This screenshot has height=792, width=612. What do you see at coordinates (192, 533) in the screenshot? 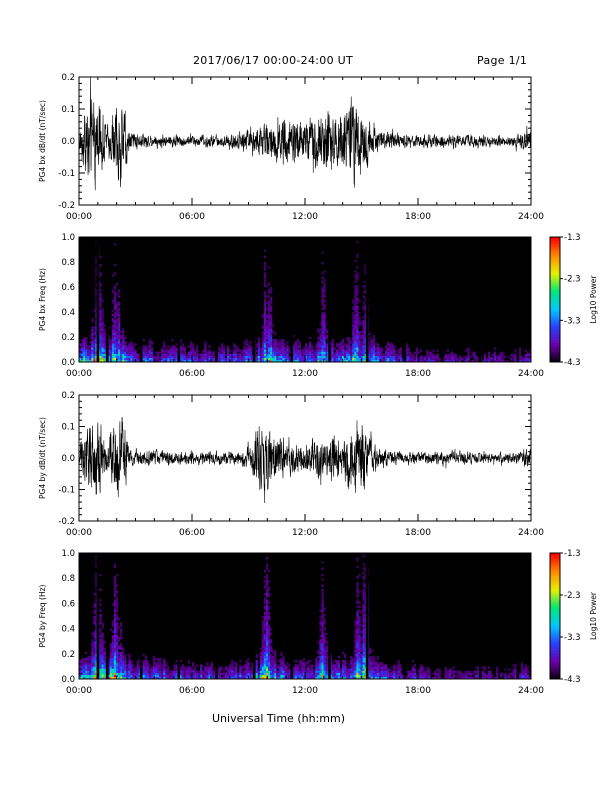
I see `x-tick-label: 06:00` at bounding box center [192, 533].